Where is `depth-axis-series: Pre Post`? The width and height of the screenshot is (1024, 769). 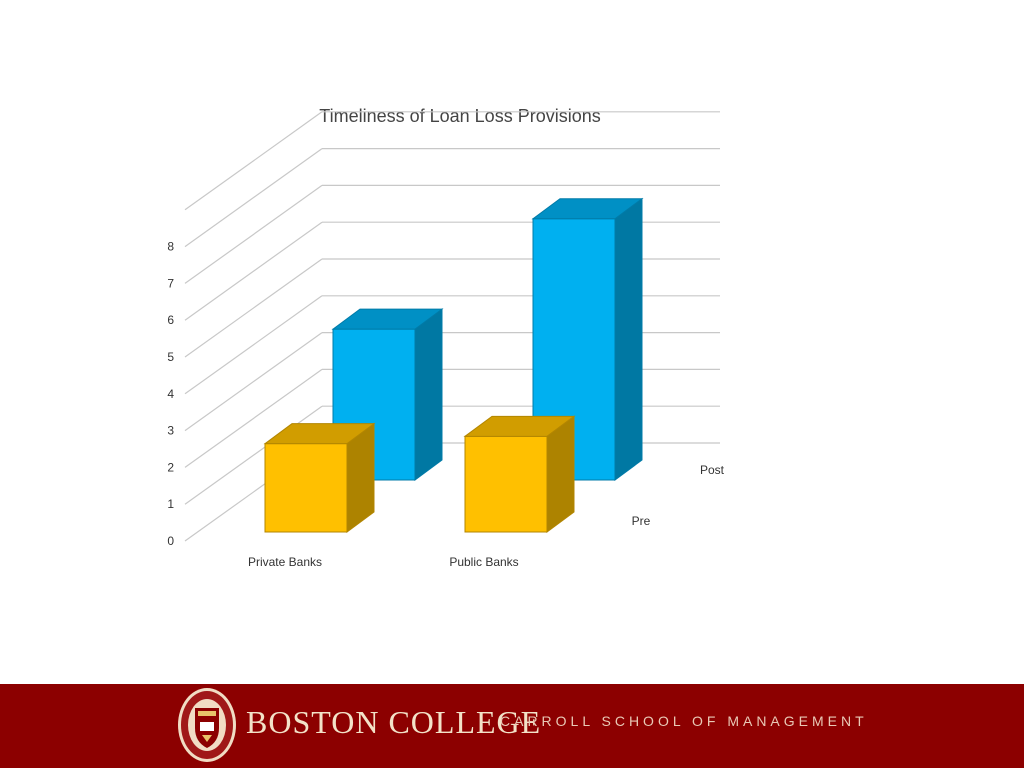 depth-axis-series: Pre Post is located at coordinates (678, 495).